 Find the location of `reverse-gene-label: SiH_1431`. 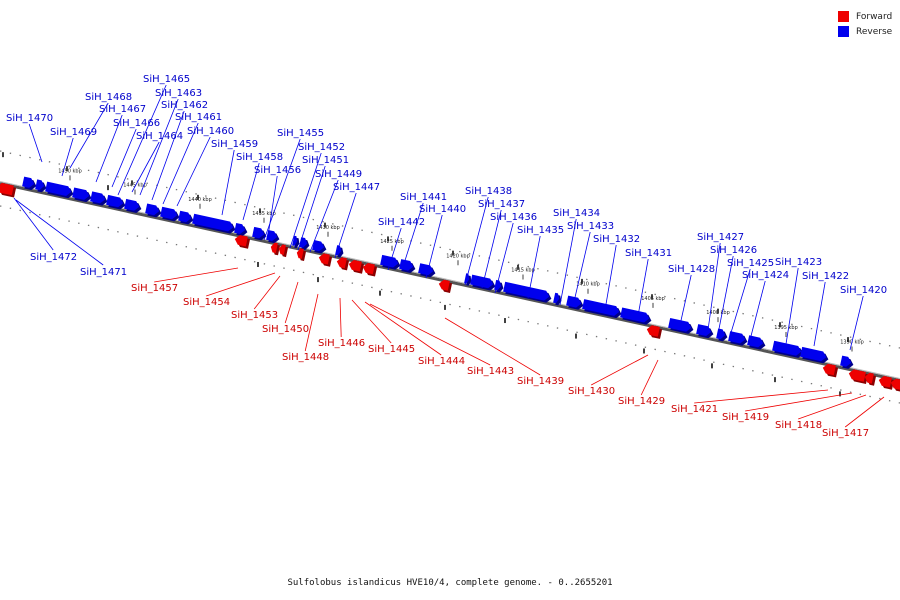

reverse-gene-label: SiH_1431 is located at coordinates (648, 253).